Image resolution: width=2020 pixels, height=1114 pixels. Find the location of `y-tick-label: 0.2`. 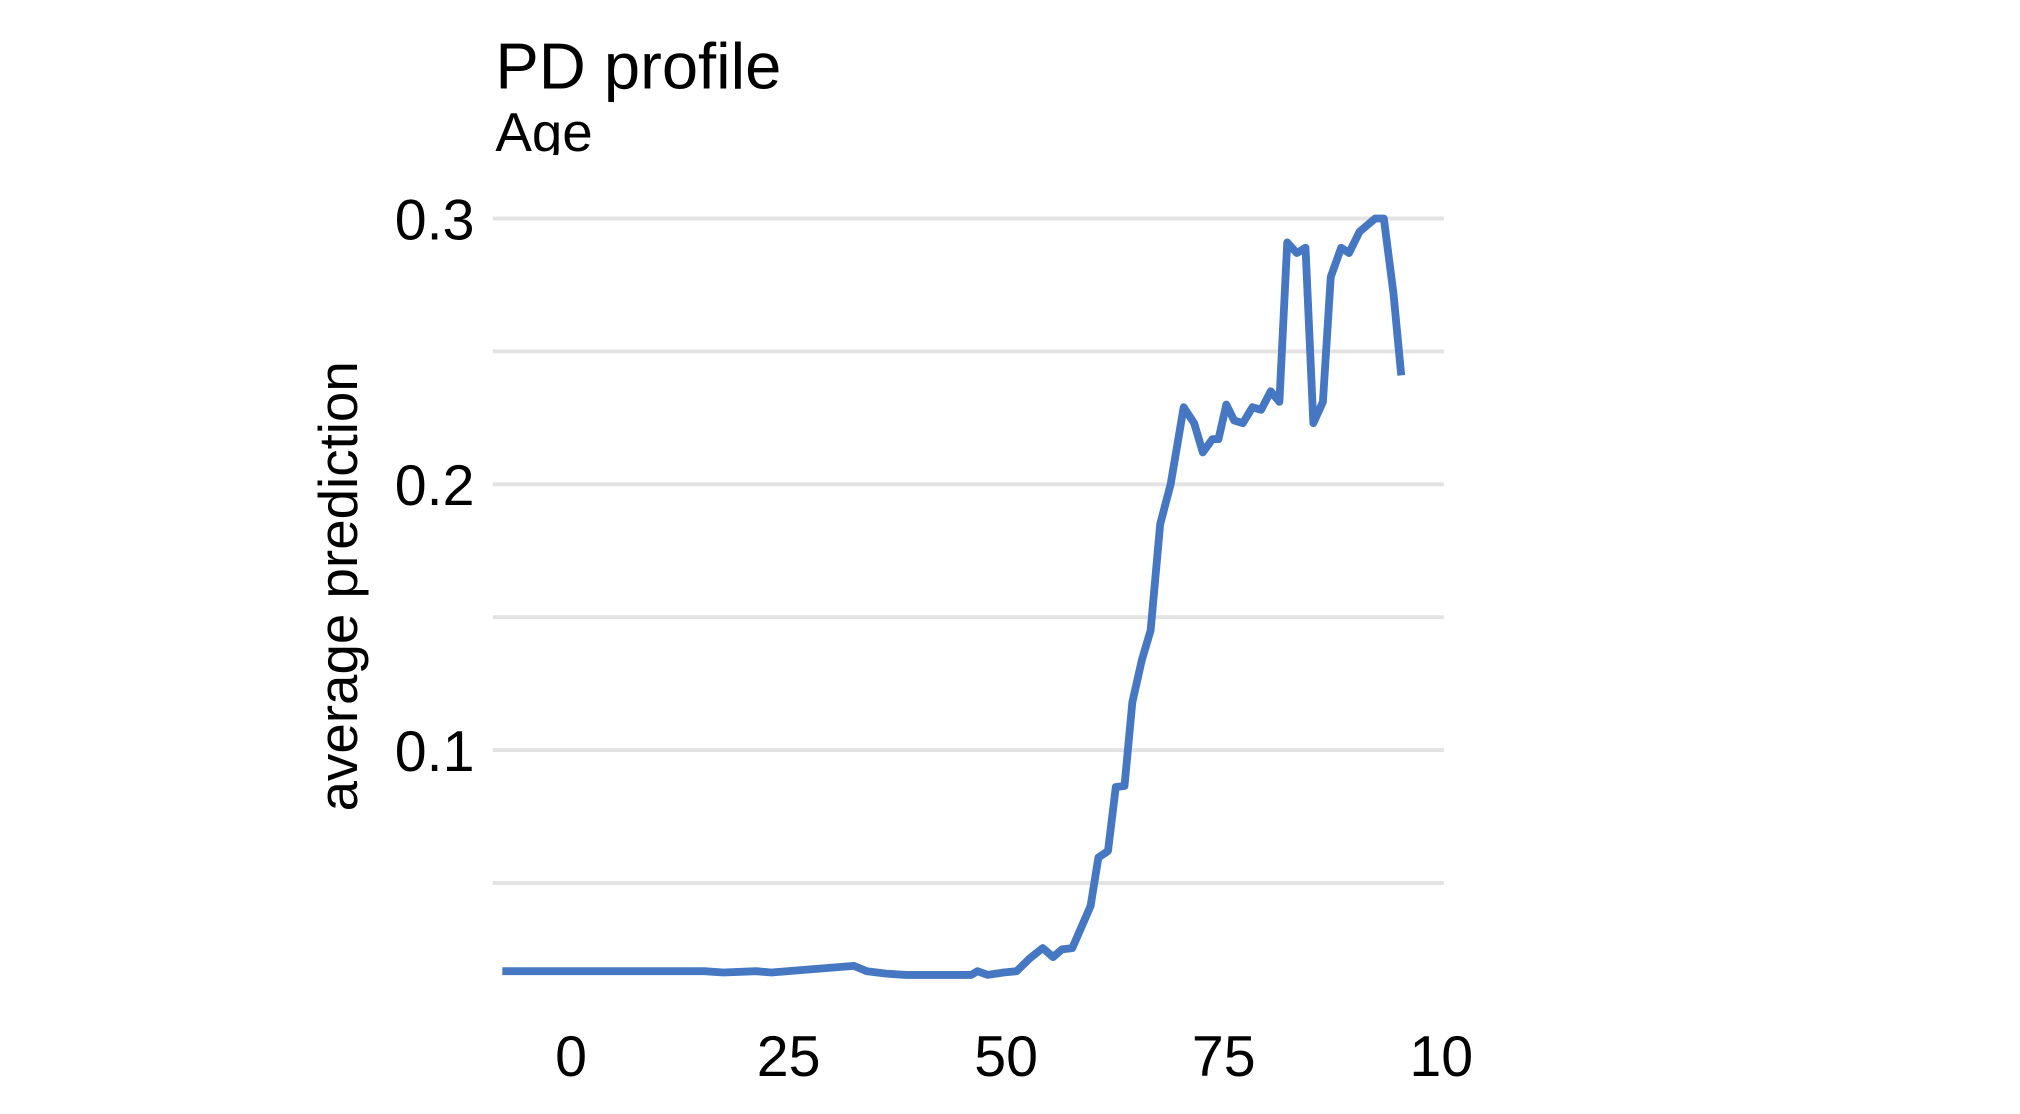

y-tick-label: 0.2 is located at coordinates (435, 486).